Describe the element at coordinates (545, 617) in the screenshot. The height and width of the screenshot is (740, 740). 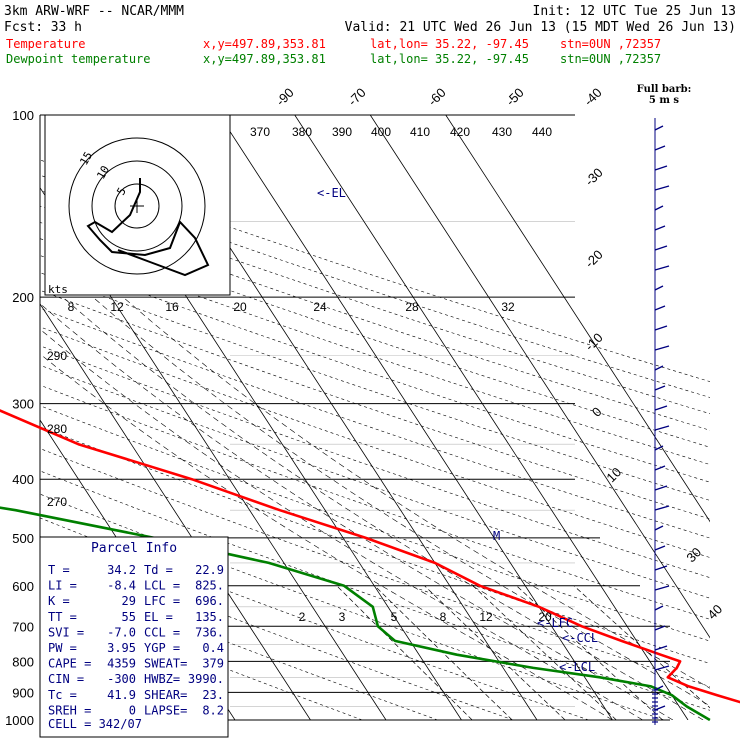
I see `mixing-ratio-label: 20` at that location.